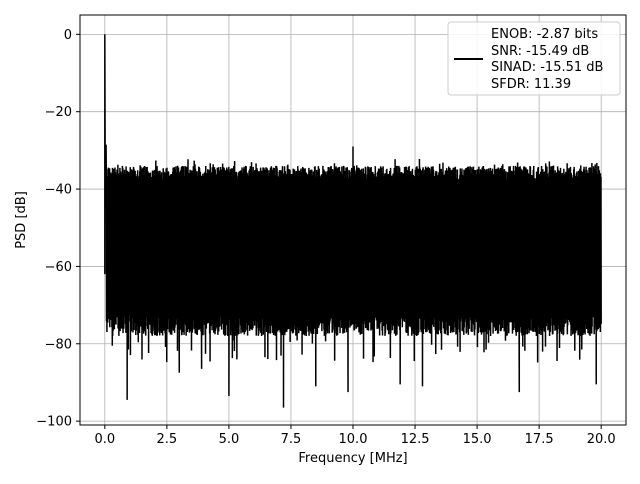 This screenshot has width=640, height=484. Describe the element at coordinates (58, 112) in the screenshot. I see `y-tick-label: −20` at that location.